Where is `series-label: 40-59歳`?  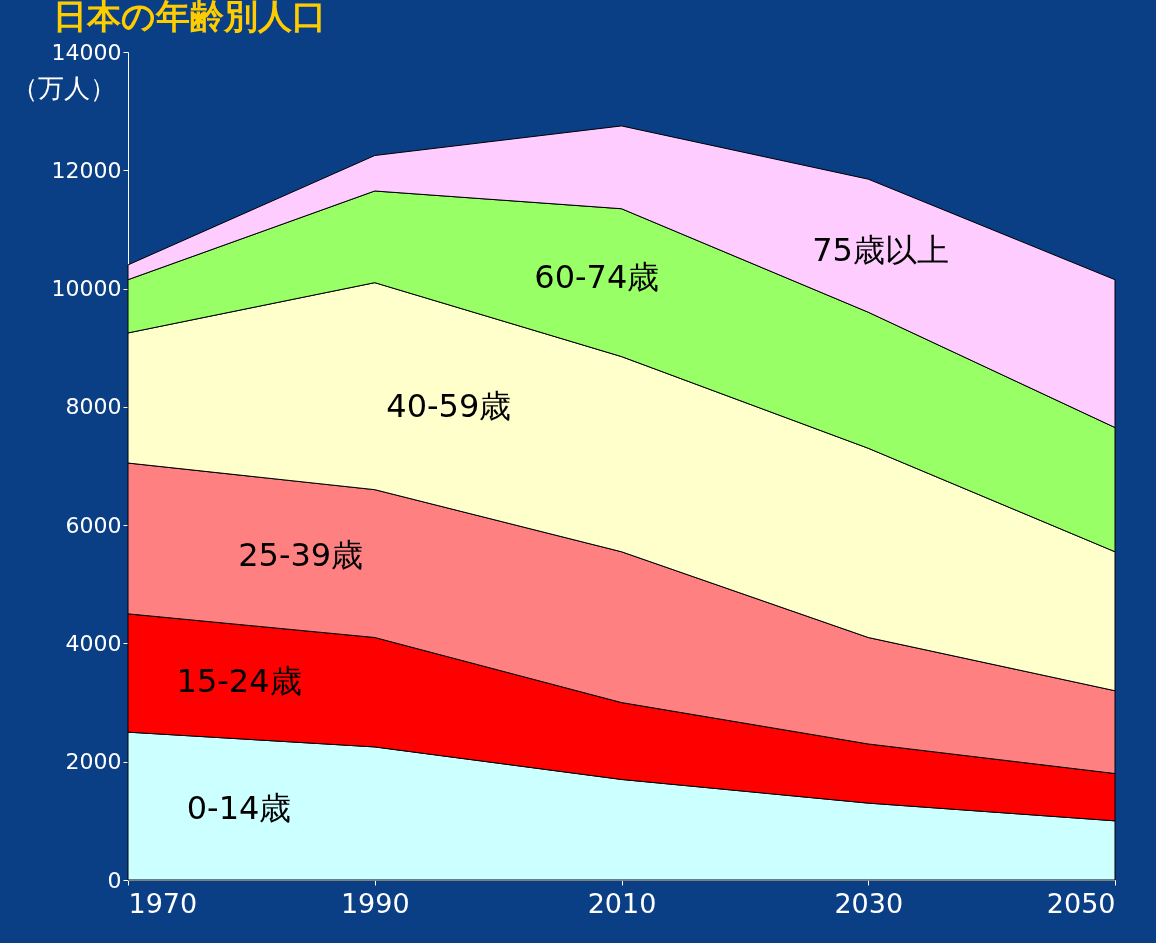
series-label: 40-59歳 is located at coordinates (449, 405).